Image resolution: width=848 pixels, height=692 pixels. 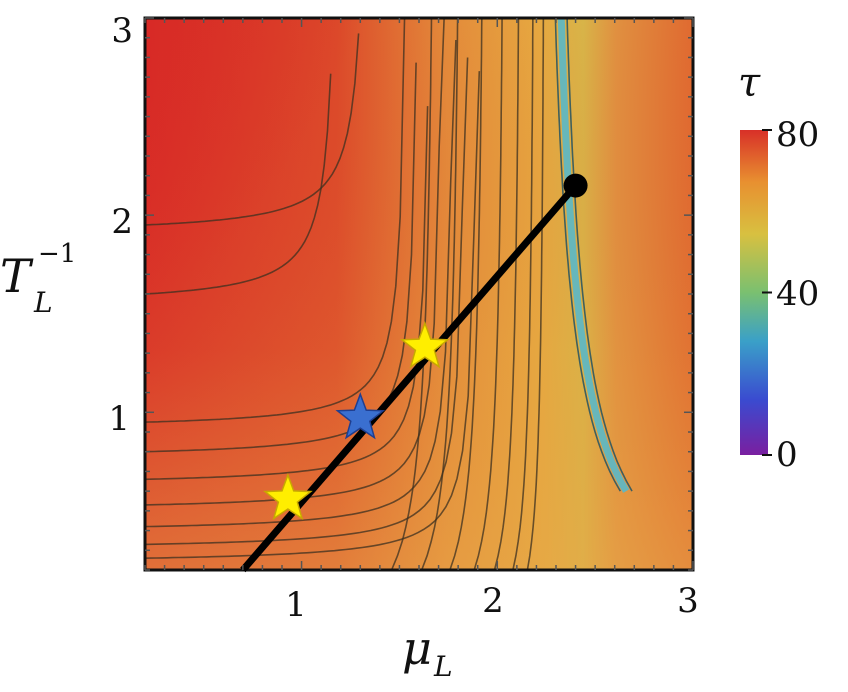 What do you see at coordinates (575, 185) in the screenshot?
I see `trajectory-endpoint-dot` at bounding box center [575, 185].